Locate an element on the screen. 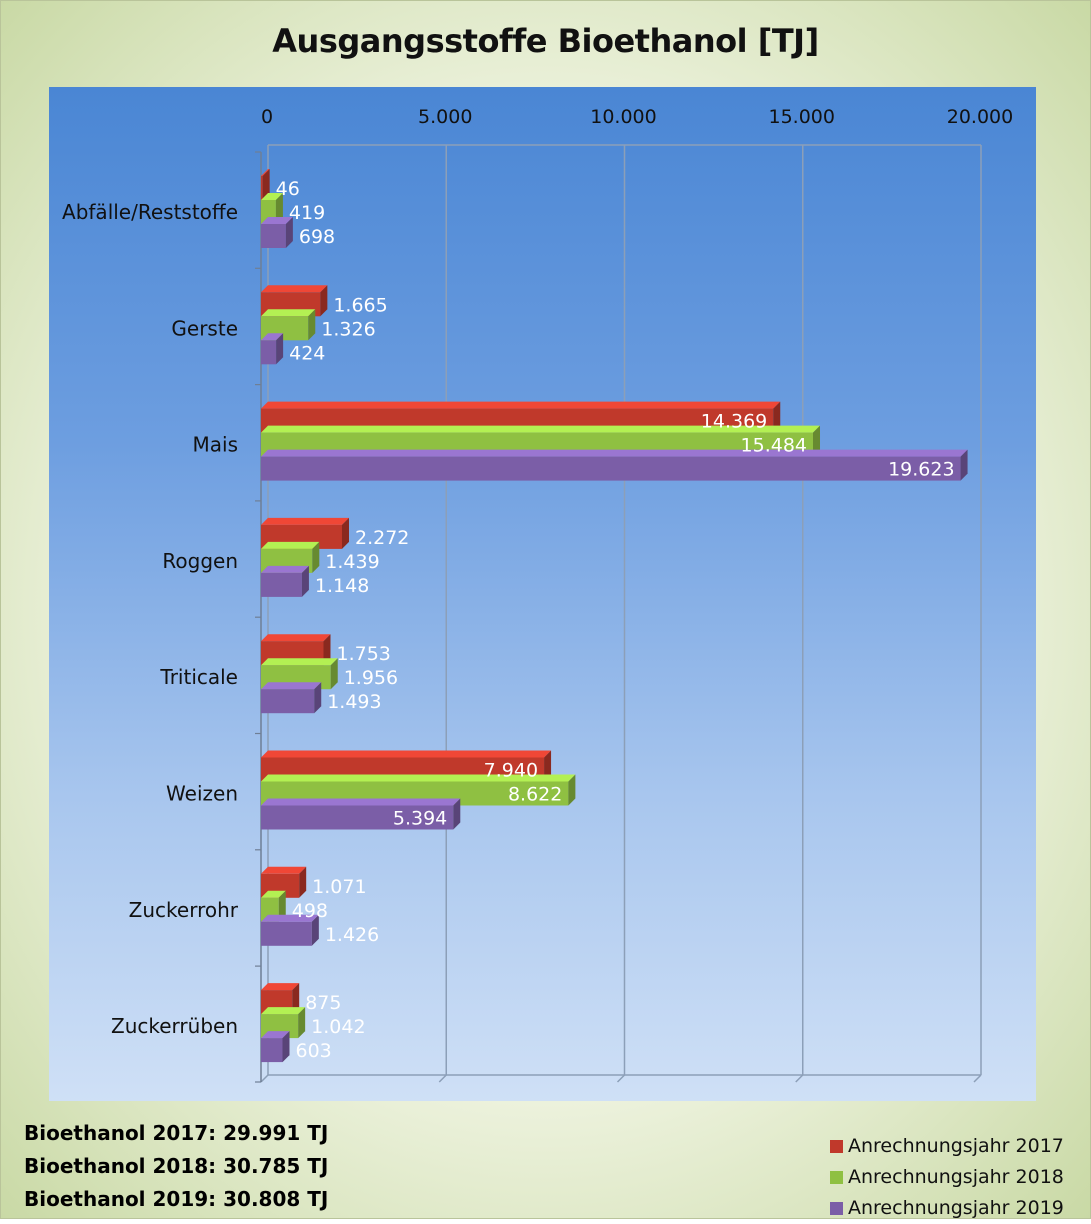 The image size is (1091, 1224). legend-item-2017: Anrechnungsjahr 2017 is located at coordinates (947, 1146).